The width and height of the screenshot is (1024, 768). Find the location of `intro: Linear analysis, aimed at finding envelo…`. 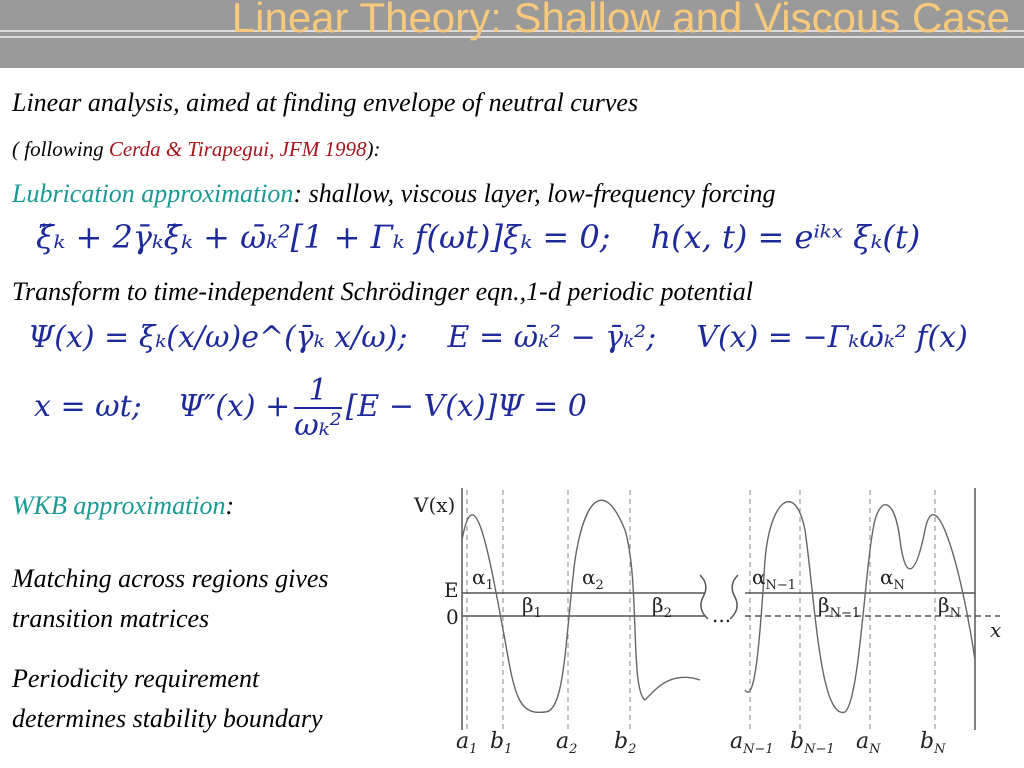

intro: Linear analysis, aimed at finding envelo… is located at coordinates (325, 102).